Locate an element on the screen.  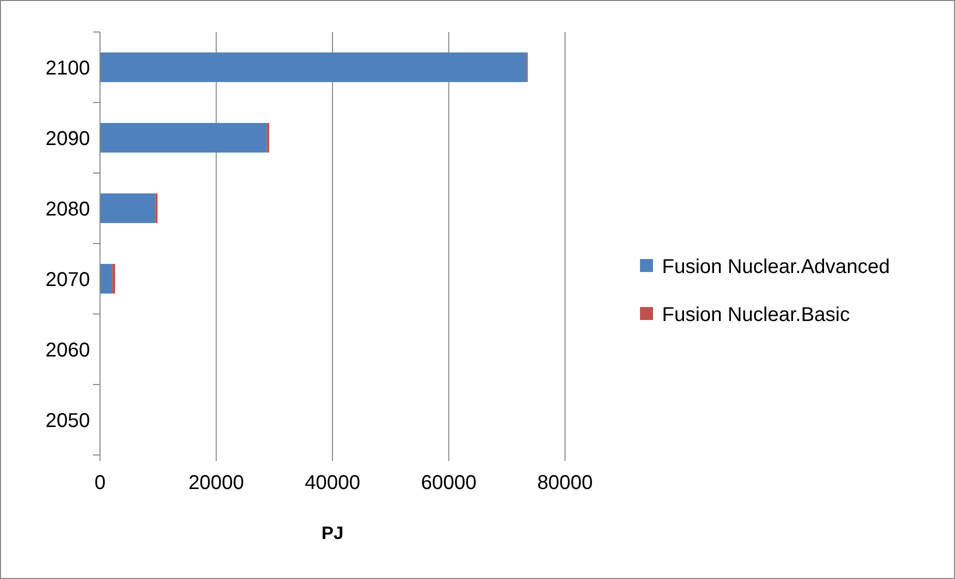
x-axis-title: PJ is located at coordinates (332, 533).